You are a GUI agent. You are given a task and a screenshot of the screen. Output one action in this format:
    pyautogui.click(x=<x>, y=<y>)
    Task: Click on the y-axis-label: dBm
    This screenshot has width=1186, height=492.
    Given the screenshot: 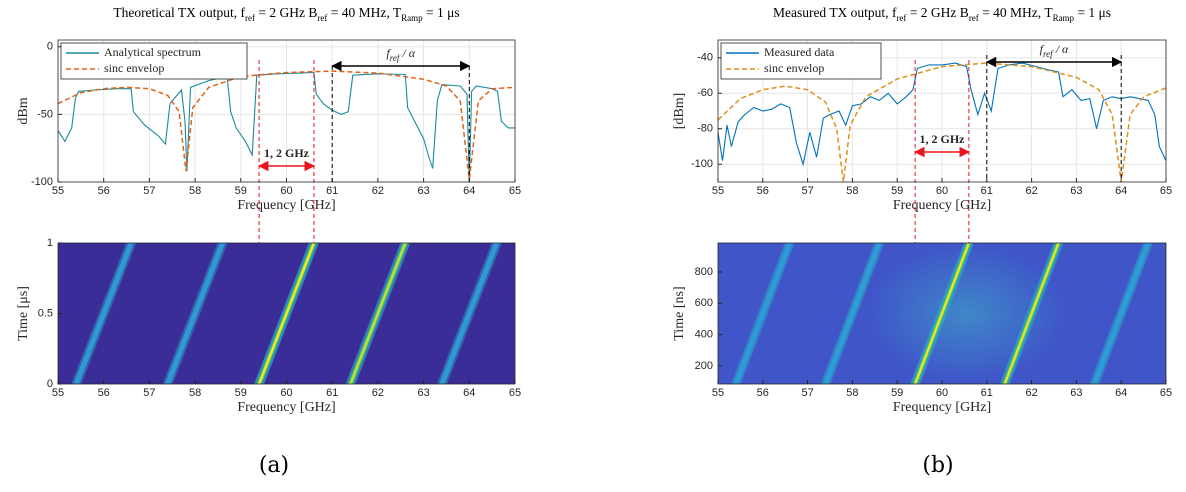 What is the action you would take?
    pyautogui.click(x=23, y=110)
    